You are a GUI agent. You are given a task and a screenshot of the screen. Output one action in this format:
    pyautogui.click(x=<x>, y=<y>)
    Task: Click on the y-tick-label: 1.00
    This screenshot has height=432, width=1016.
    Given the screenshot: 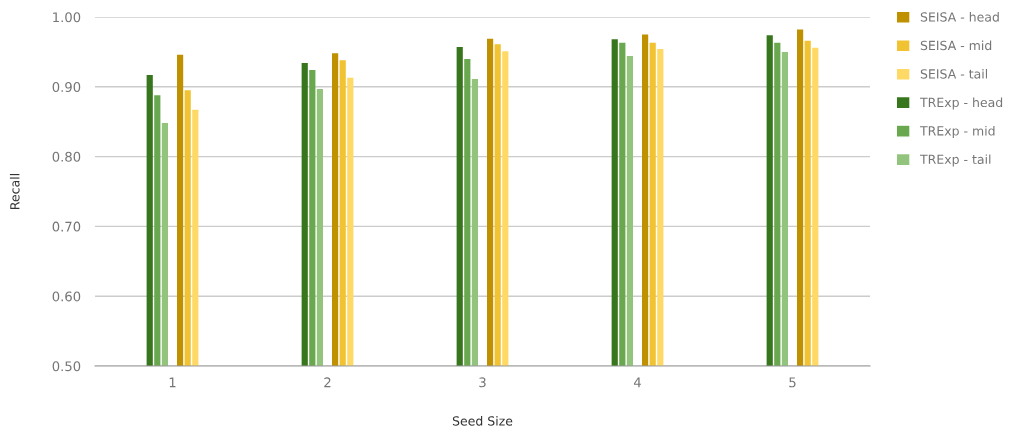 What is the action you would take?
    pyautogui.click(x=67, y=17)
    